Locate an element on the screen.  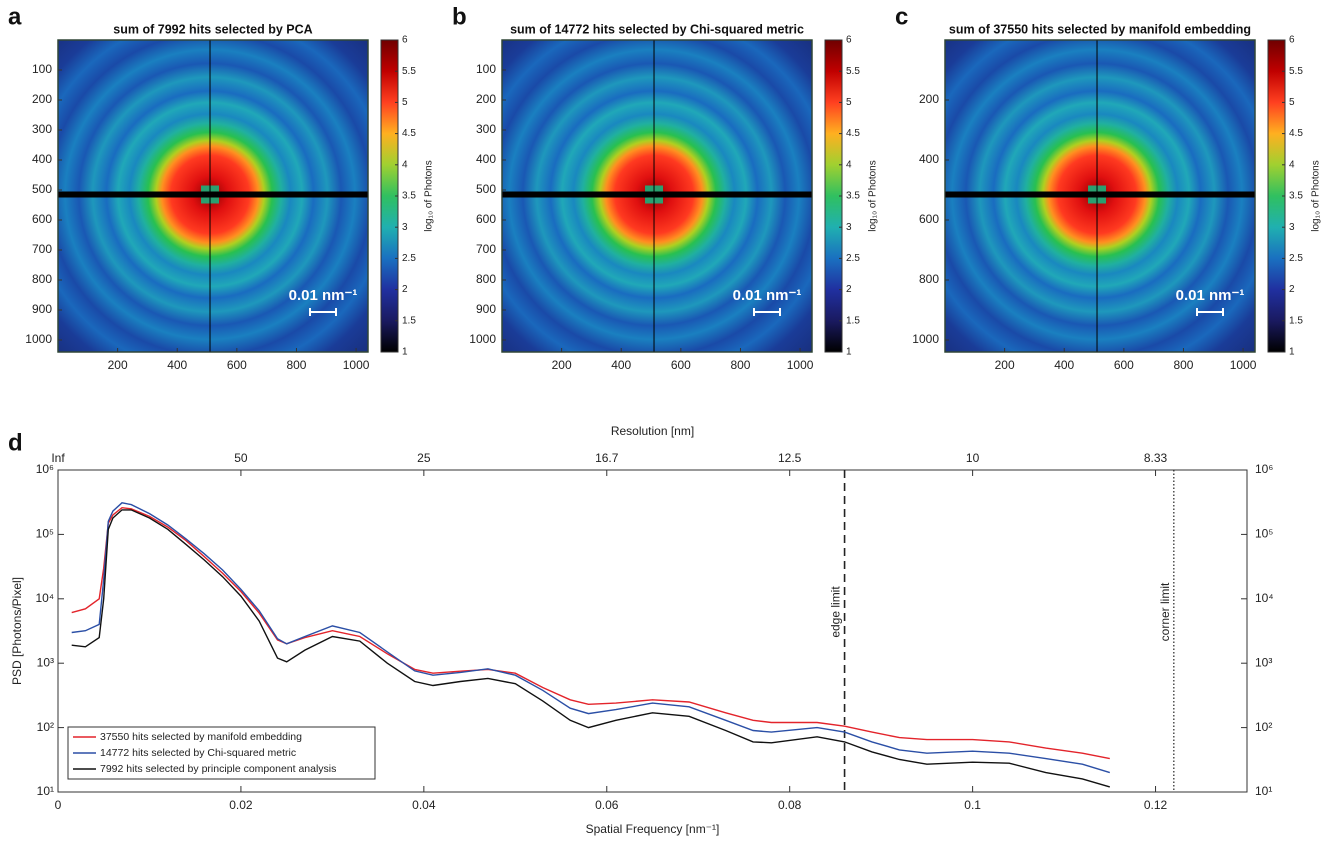
limit-label: edge limit is located at coordinates (836, 612).